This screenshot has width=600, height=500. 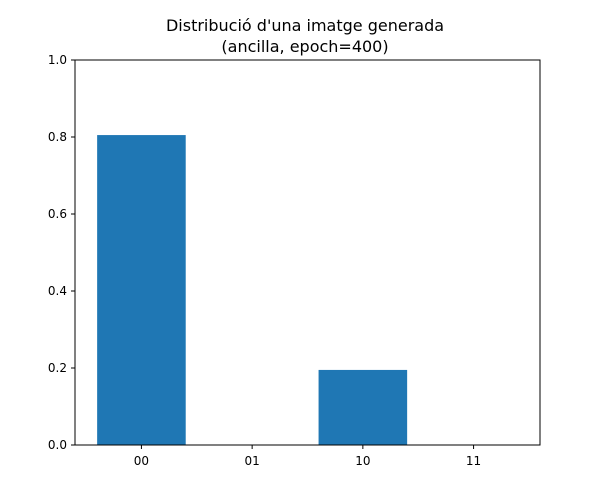 I want to click on y-tick-label: 0.8, so click(x=57, y=137).